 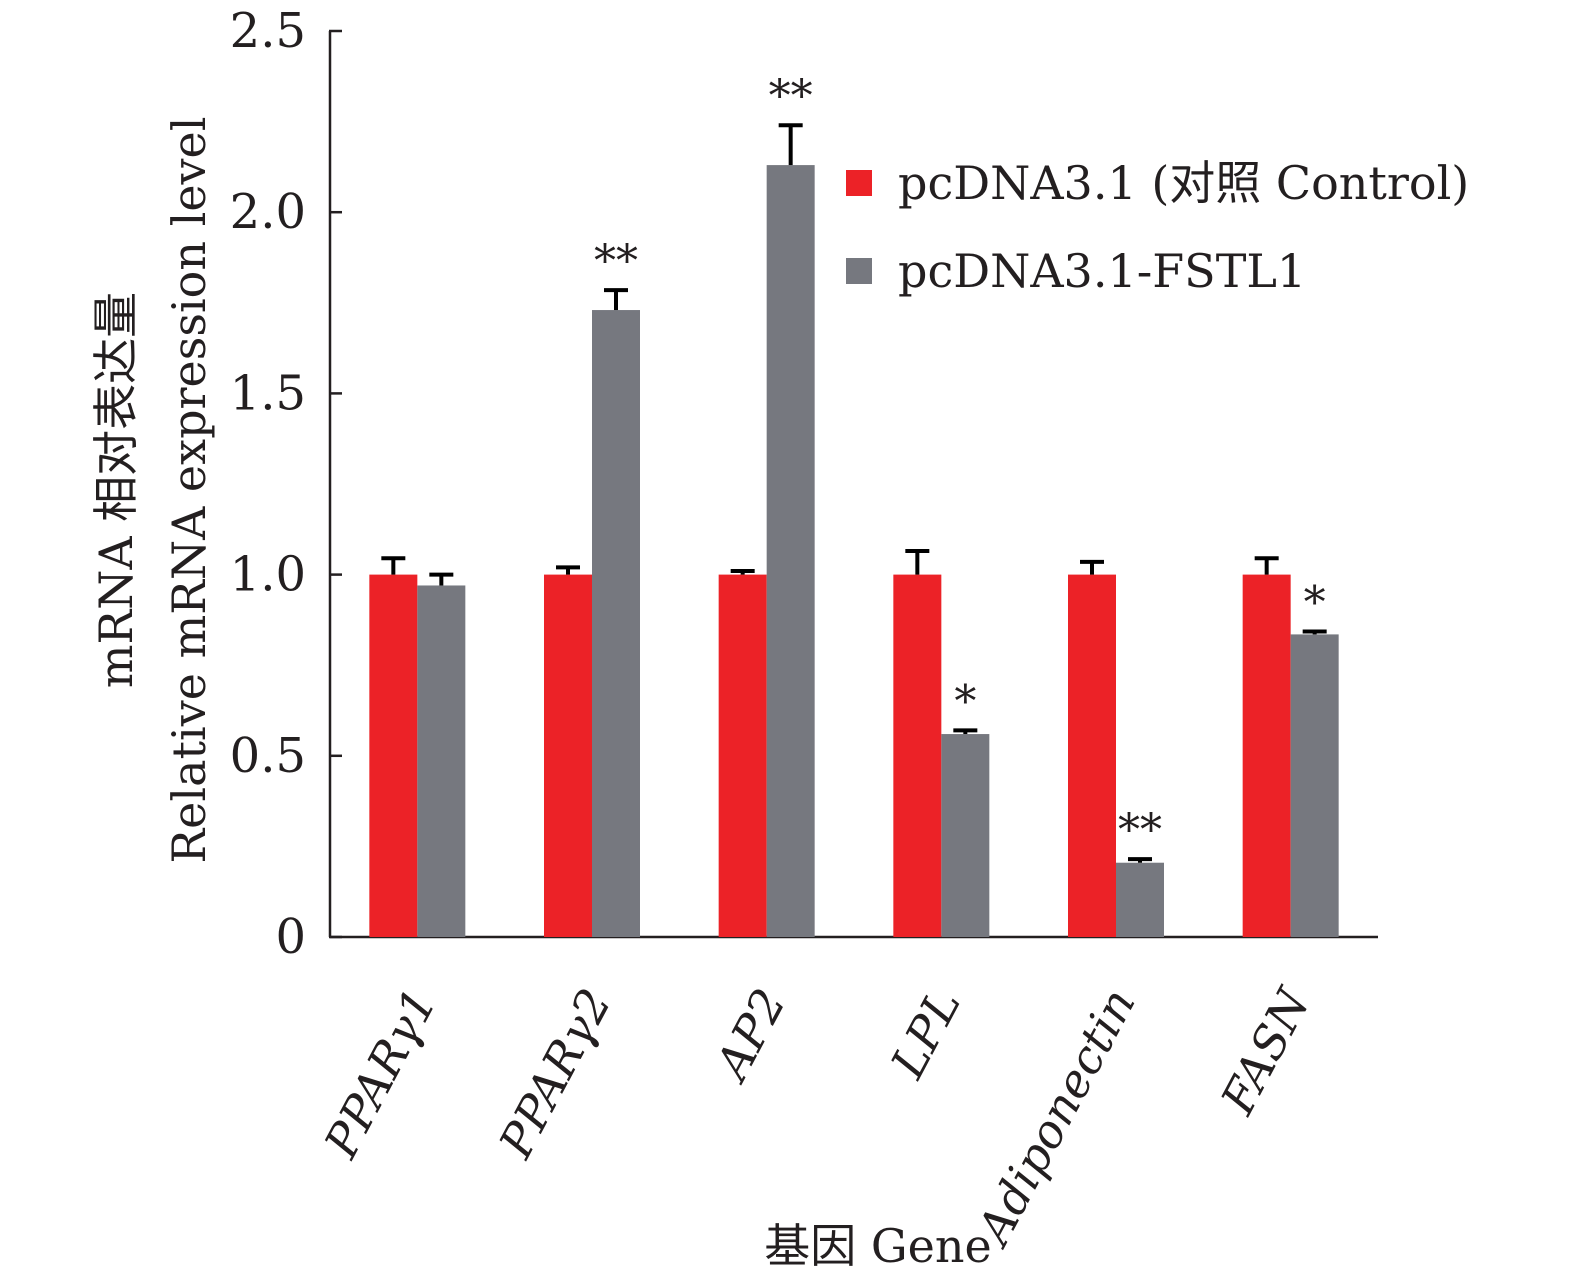 What do you see at coordinates (380, 1073) in the screenshot?
I see `x-tick-label: PPARγ1` at bounding box center [380, 1073].